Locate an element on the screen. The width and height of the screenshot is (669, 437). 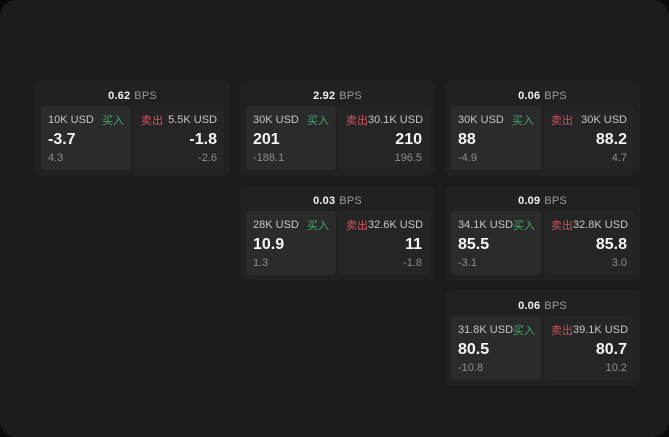
buy-amount: 10K USD is located at coordinates (71, 120).